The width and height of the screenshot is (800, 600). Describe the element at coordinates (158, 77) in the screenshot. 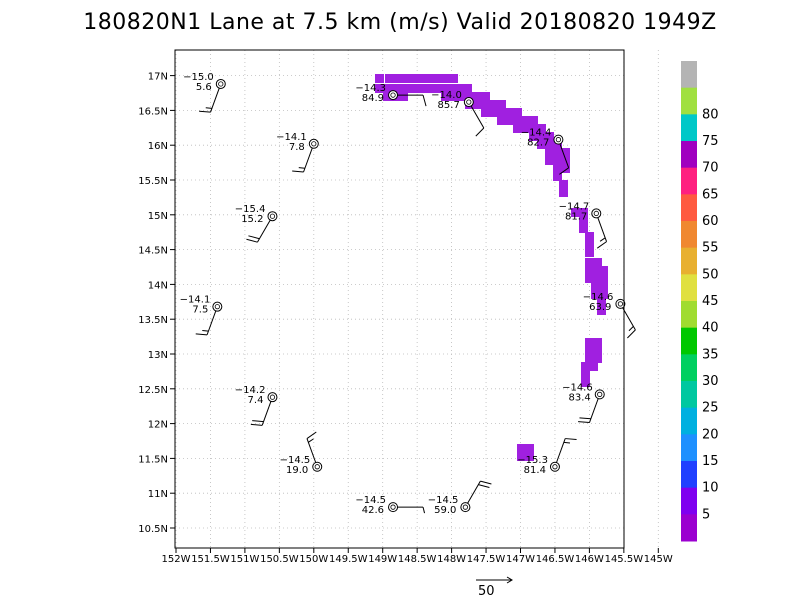

I see `y-tick-label: 17N` at that location.